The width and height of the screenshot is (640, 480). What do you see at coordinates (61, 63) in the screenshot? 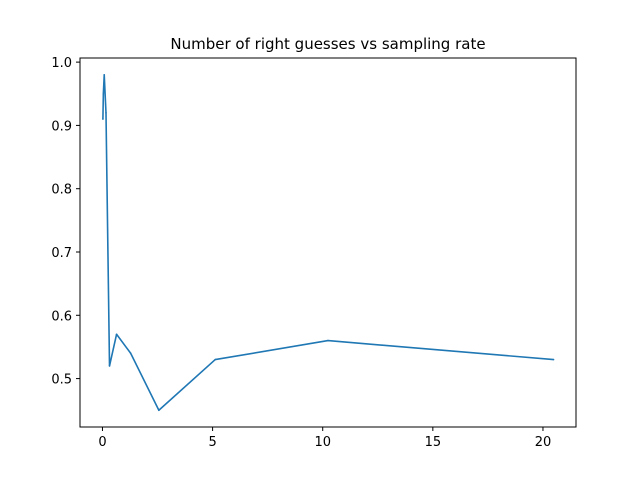
I see `y-tick-label: 1.0` at bounding box center [61, 63].